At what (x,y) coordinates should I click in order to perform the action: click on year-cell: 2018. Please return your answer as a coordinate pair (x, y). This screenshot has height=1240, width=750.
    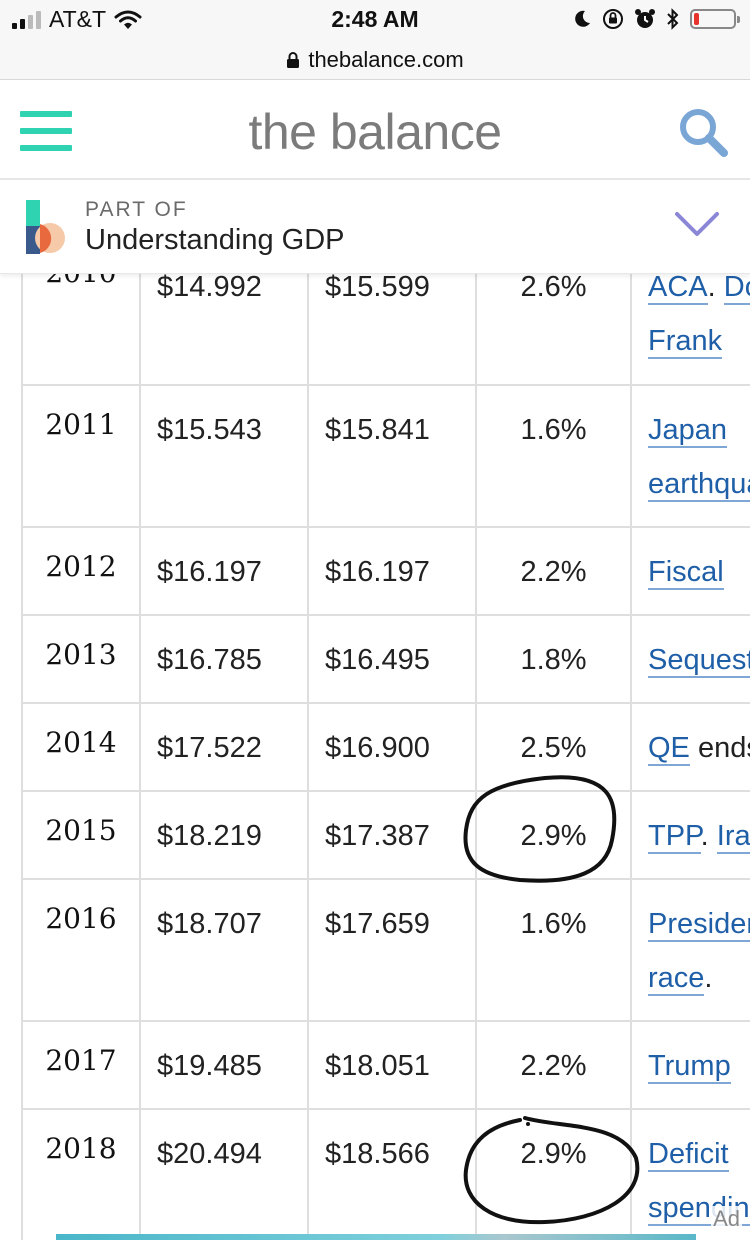
    Looking at the image, I should click on (81, 1174).